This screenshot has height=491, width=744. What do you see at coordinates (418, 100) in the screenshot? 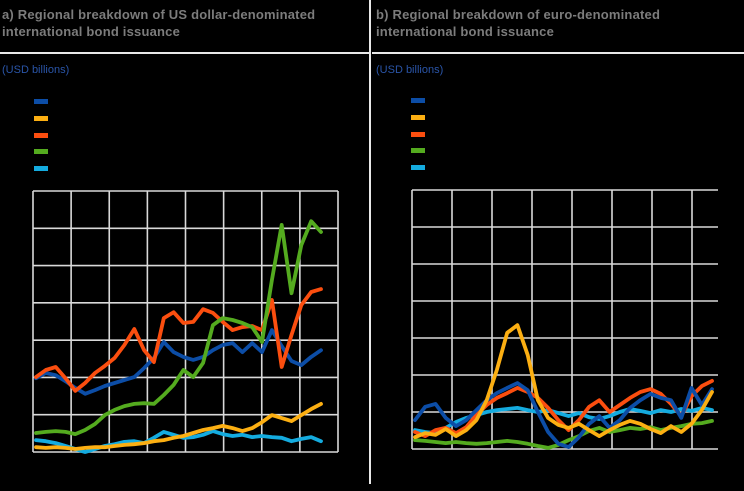
I see `legend-swatch-b-dark-blue` at bounding box center [418, 100].